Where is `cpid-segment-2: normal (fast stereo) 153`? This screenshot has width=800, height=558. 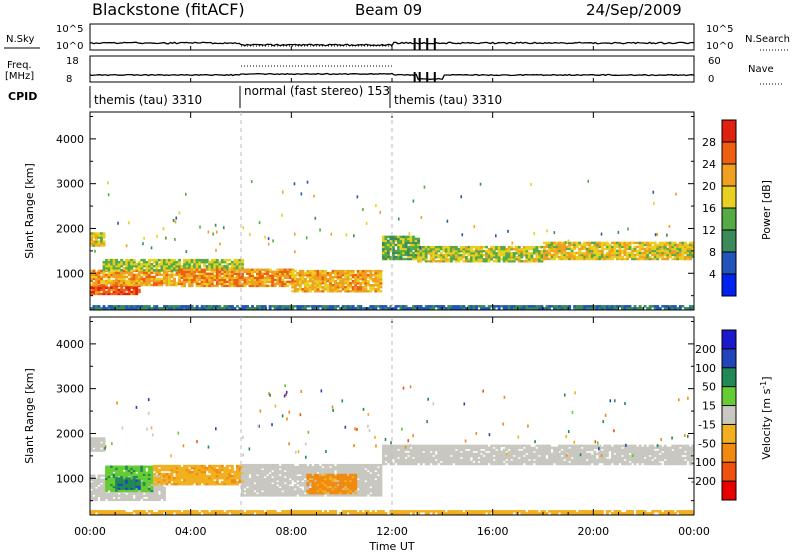
cpid-segment-2: normal (fast stereo) 153 is located at coordinates (317, 91).